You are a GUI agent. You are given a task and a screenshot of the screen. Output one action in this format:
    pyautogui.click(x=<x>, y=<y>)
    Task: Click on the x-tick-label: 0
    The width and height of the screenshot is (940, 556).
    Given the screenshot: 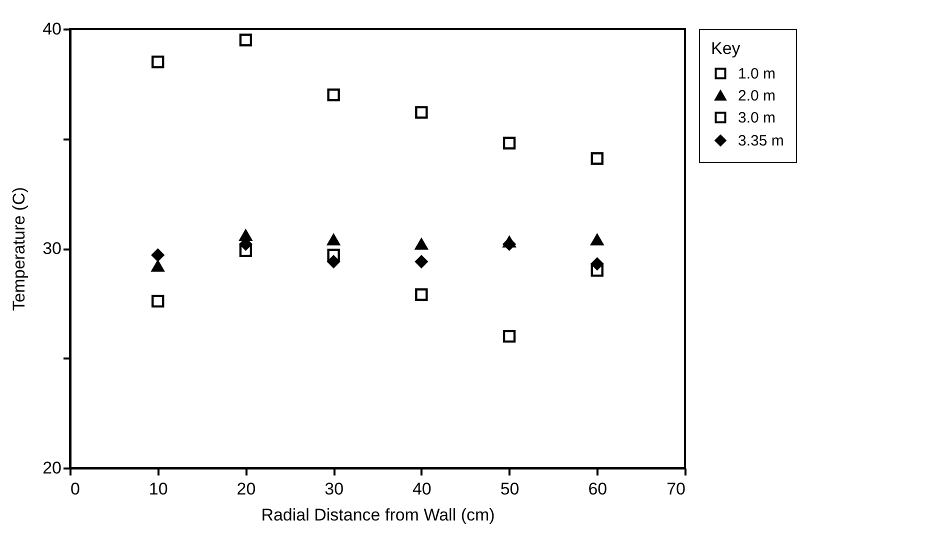 What is the action you would take?
    pyautogui.click(x=75, y=489)
    